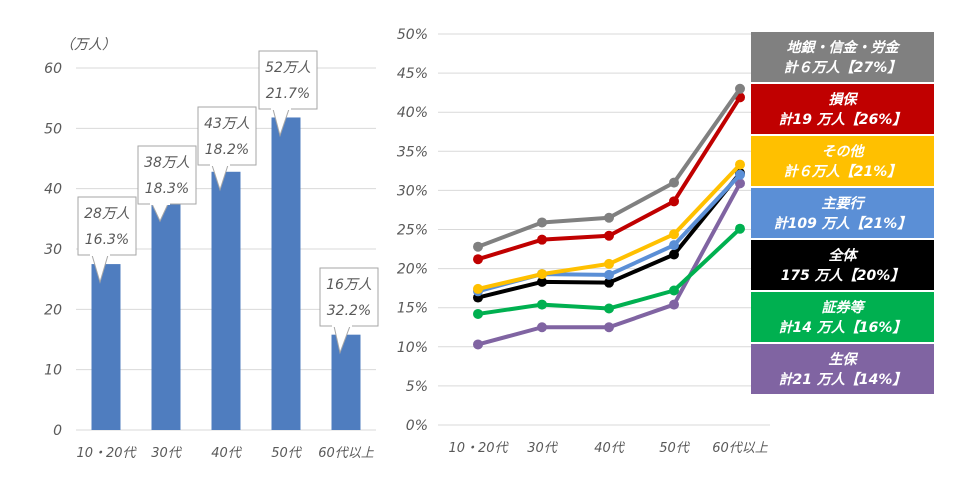 The height and width of the screenshot is (480, 972). Describe the element at coordinates (844, 307) in the screenshot. I see `legend-name: 証券等` at that location.